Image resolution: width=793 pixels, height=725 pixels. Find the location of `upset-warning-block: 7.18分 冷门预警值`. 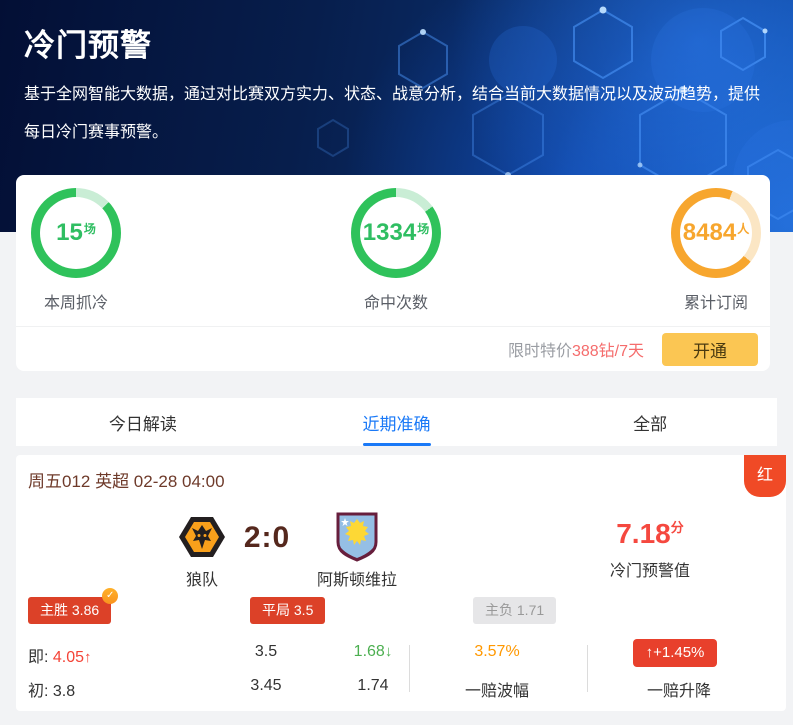

upset-warning-block: 7.18分 冷门预警值 is located at coordinates (650, 549).